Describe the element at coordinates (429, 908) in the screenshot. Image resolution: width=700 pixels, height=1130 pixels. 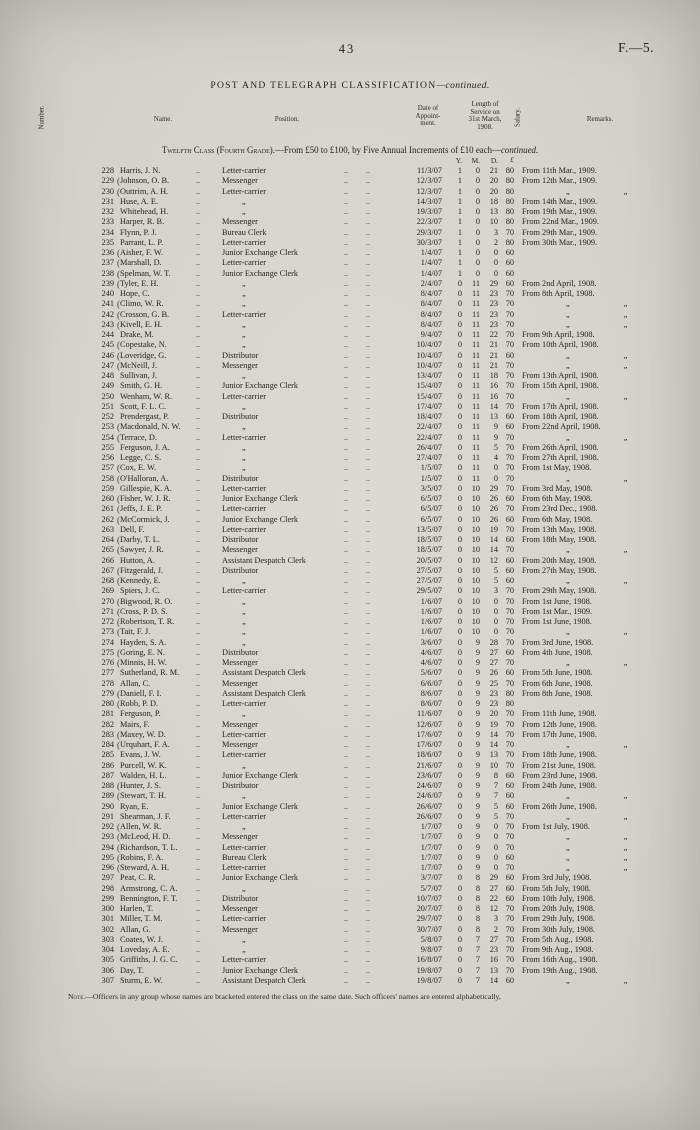
I see `cell-date-of-appointment: 20/7/07` at that location.